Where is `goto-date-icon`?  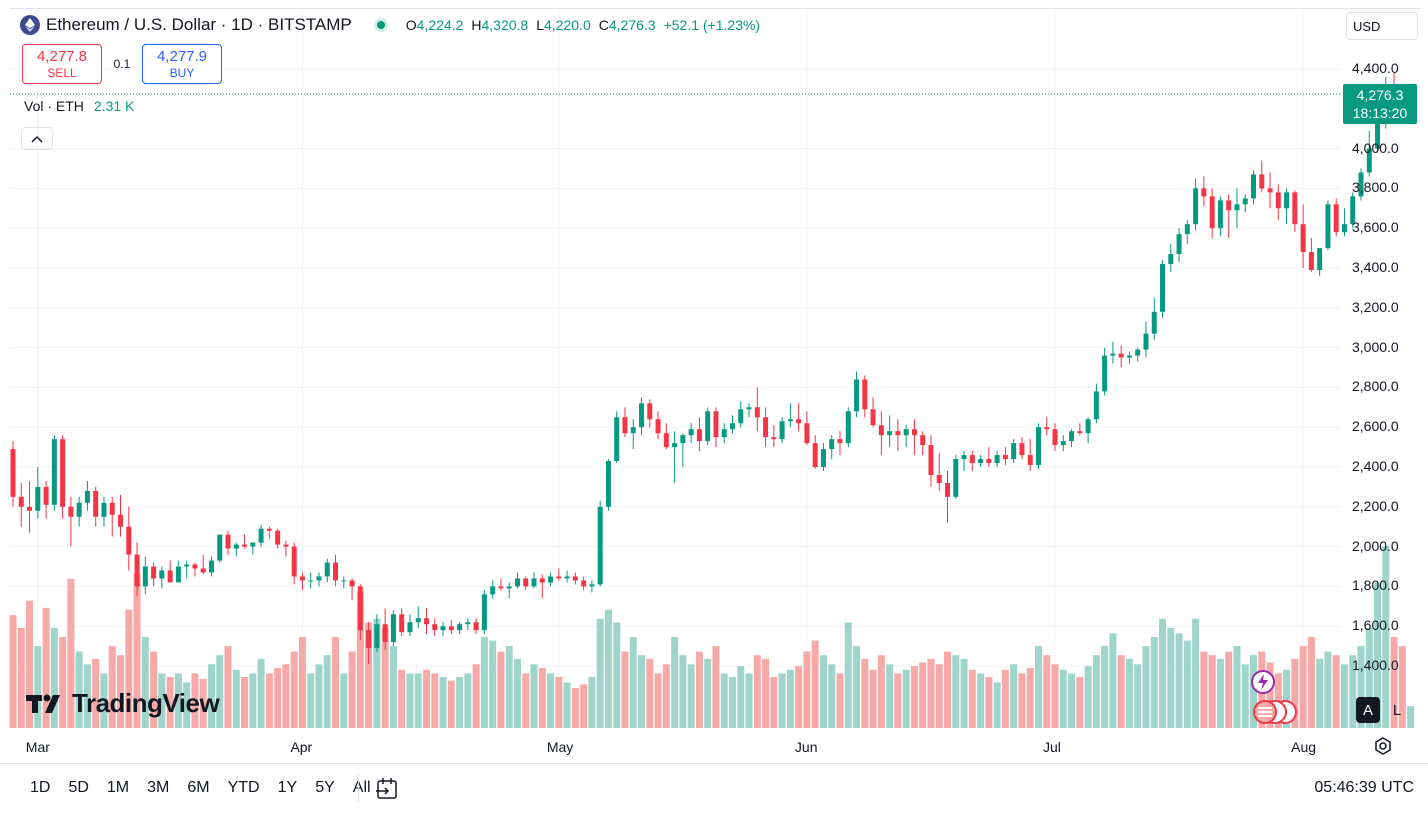
goto-date-icon is located at coordinates (387, 789).